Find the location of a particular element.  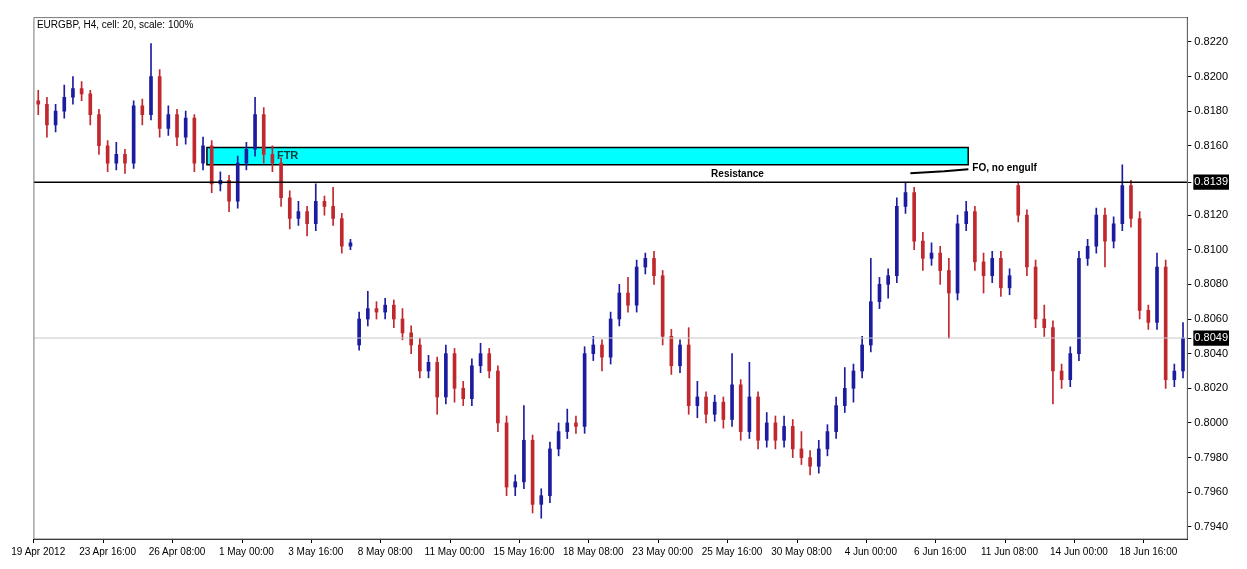

y-tick-label: 0.8040 is located at coordinates (1211, 352).